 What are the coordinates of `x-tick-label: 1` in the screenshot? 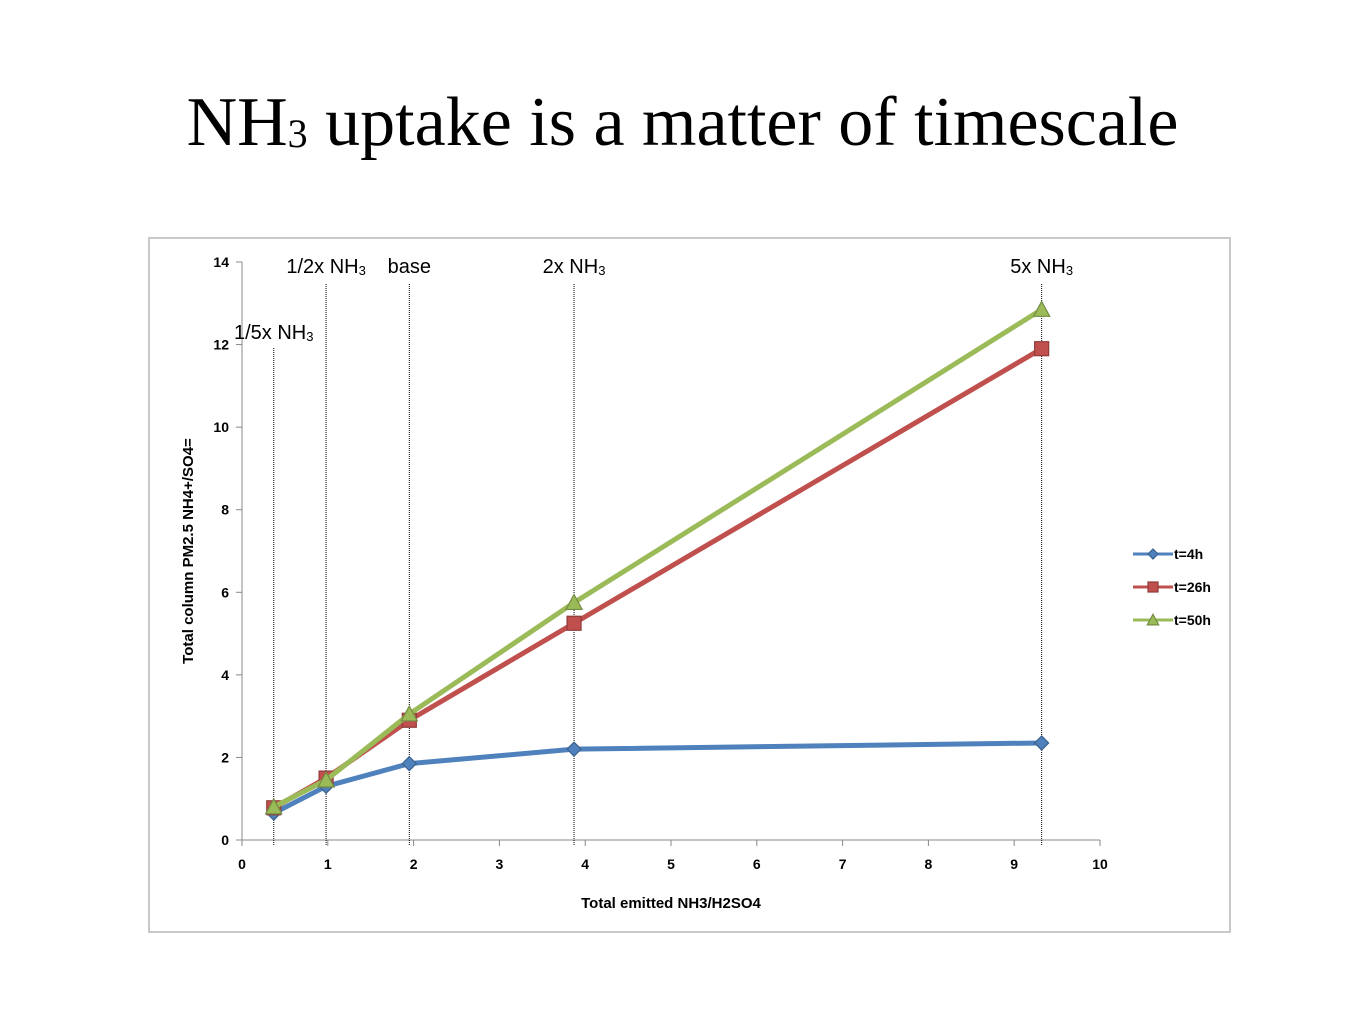 It's located at (328, 864).